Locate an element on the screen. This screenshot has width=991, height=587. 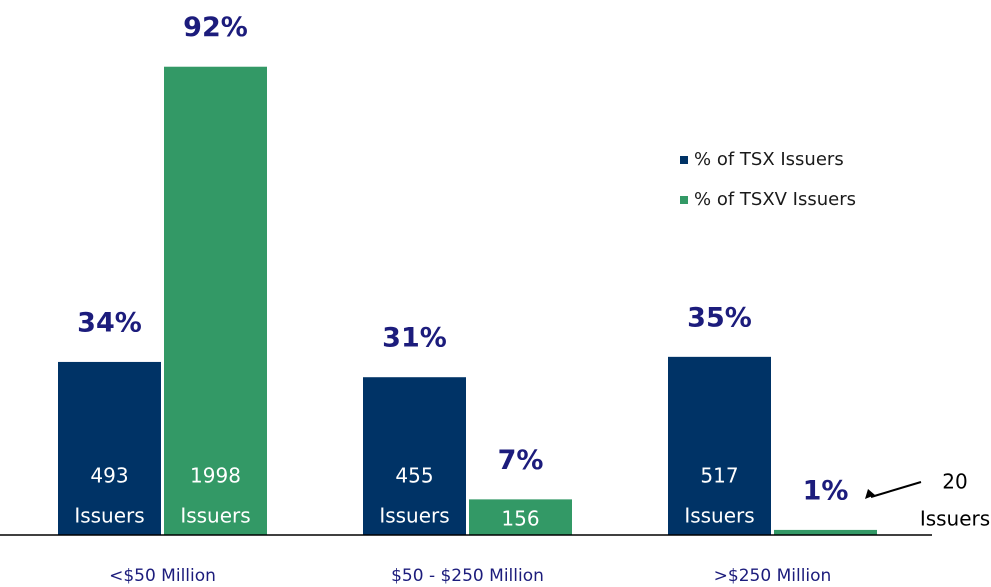
count-label: 156 is located at coordinates (520, 519).